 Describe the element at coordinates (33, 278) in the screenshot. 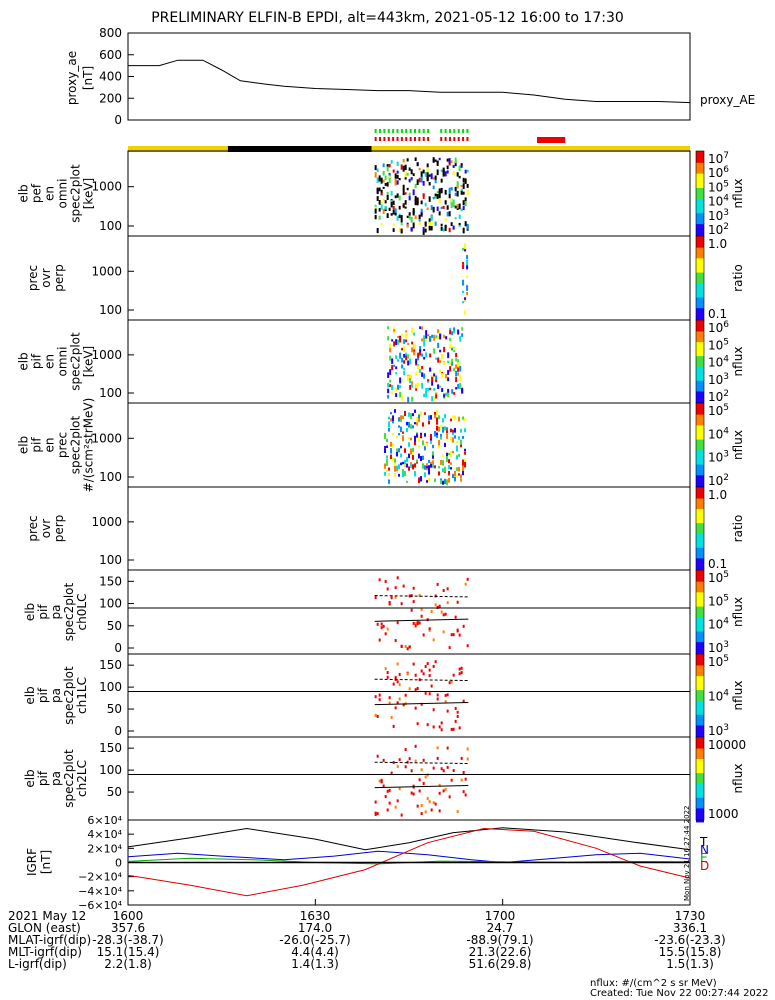

I see `spec-ylabel-line: prec` at that location.